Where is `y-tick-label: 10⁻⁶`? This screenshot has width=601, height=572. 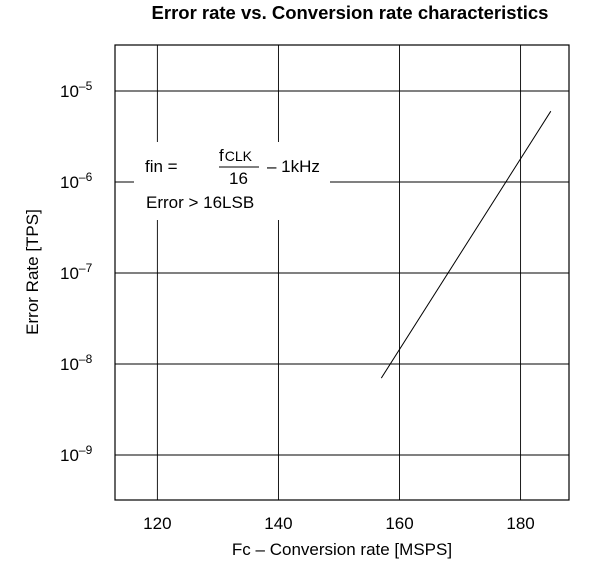
y-tick-label: 10⁻⁶ is located at coordinates (76, 181).